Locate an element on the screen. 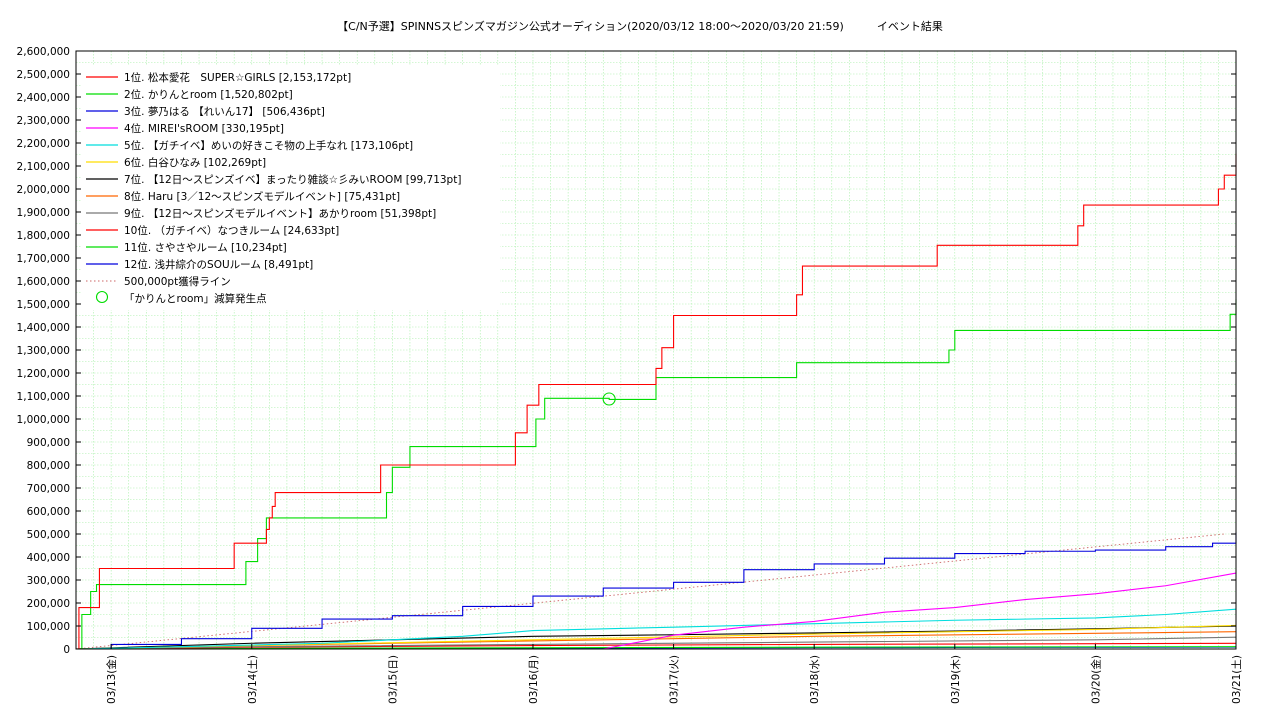  legend-entry: 9位. 【12日～スピンズモデルイベント】あかりroom [51,398pt] is located at coordinates (280, 213).